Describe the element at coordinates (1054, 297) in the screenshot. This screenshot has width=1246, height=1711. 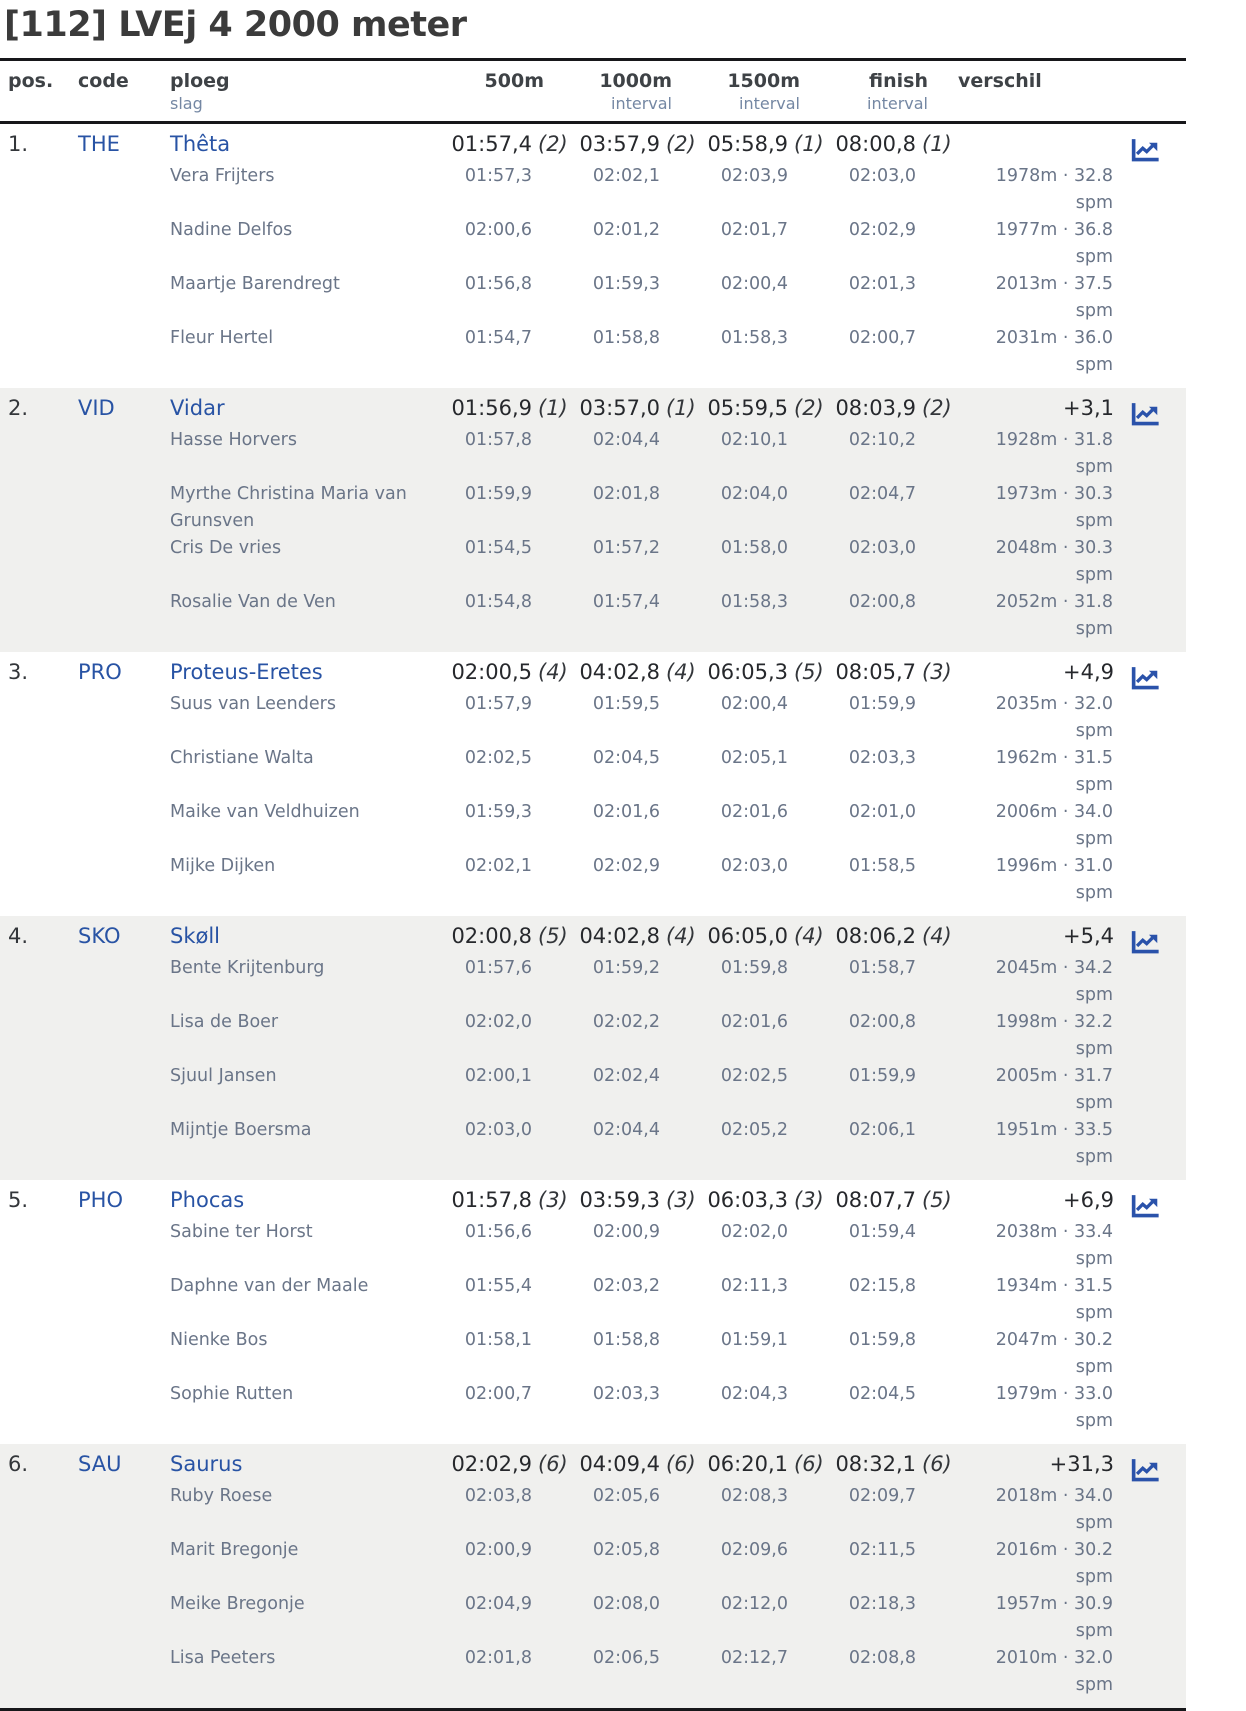
I see `rower-distance-strokes: 2013m · 37.5 spm` at that location.